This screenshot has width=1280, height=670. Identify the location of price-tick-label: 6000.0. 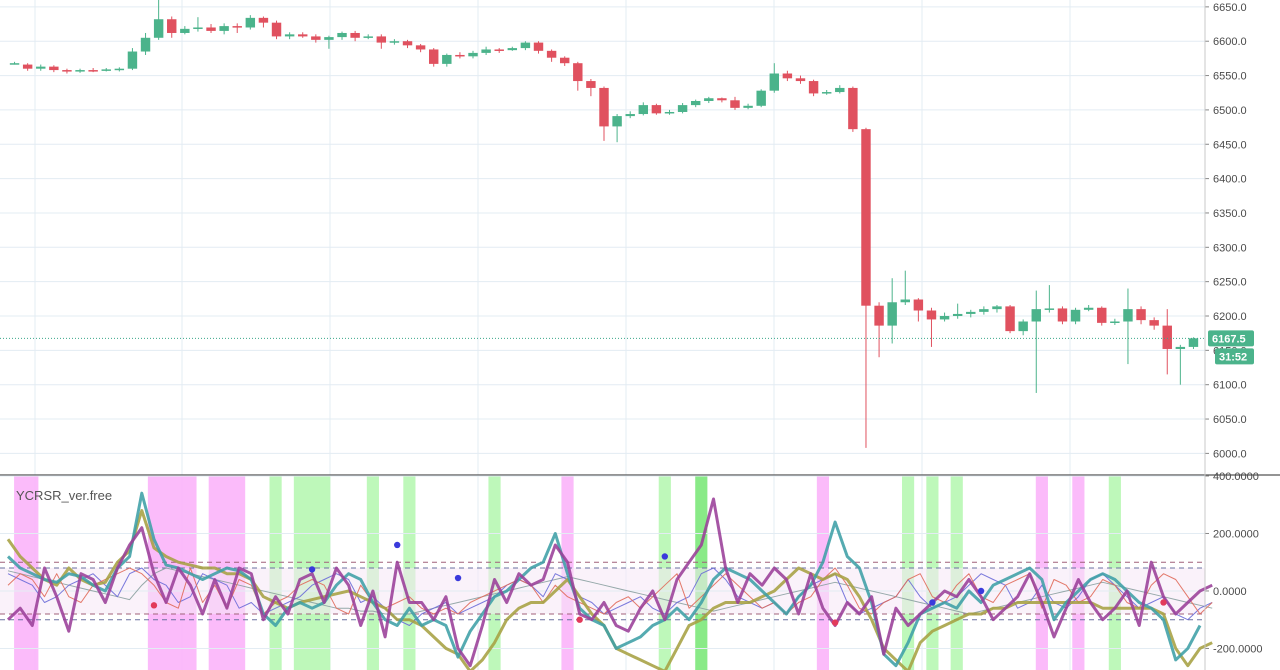
(1230, 454).